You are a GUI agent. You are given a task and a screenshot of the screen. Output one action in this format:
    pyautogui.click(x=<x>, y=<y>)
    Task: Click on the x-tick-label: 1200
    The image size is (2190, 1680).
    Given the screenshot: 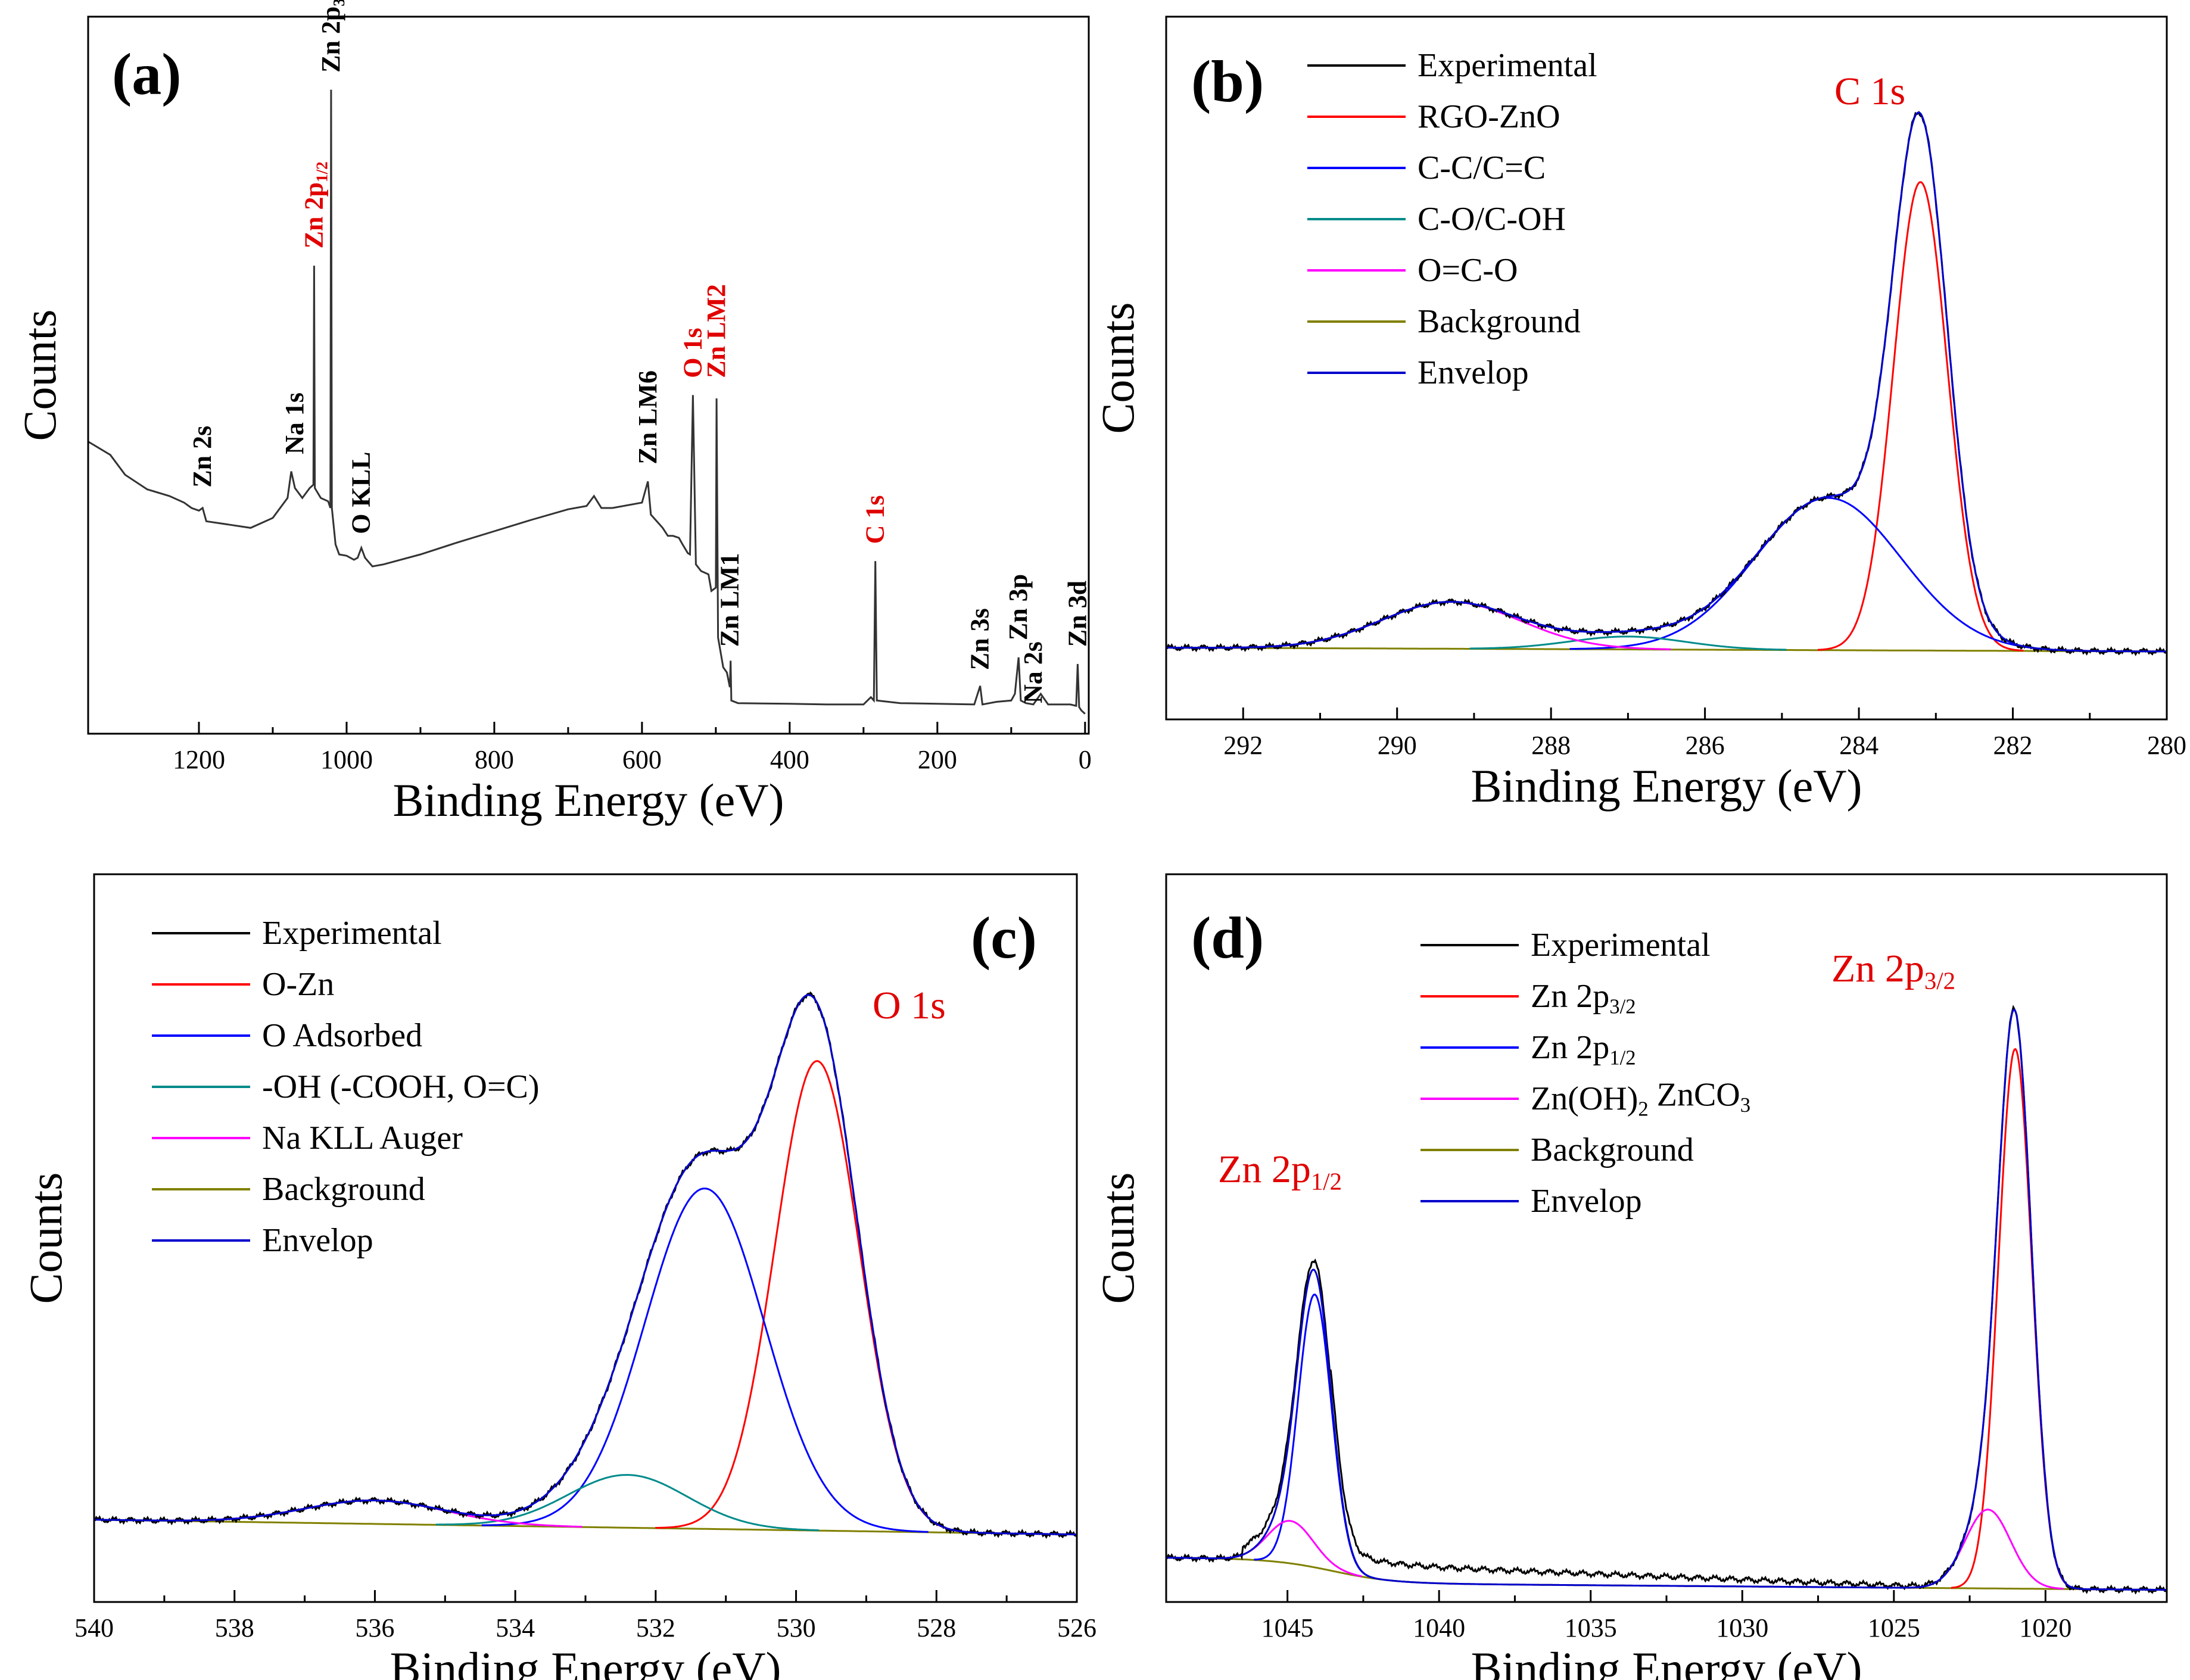 What is the action you would take?
    pyautogui.click(x=199, y=759)
    